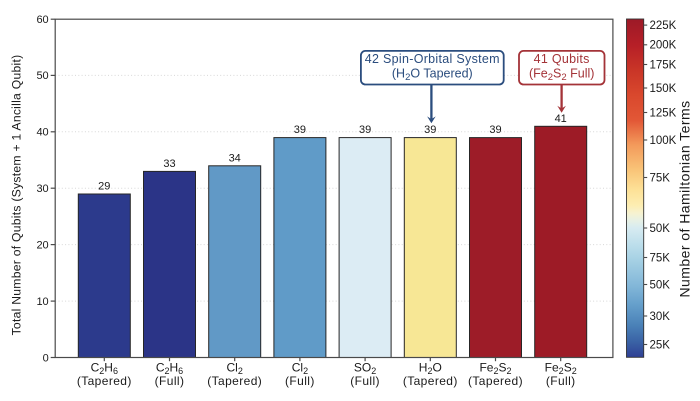 This screenshot has width=700, height=401. What do you see at coordinates (663, 46) in the screenshot?
I see `svg-text: 200K` at bounding box center [663, 46].